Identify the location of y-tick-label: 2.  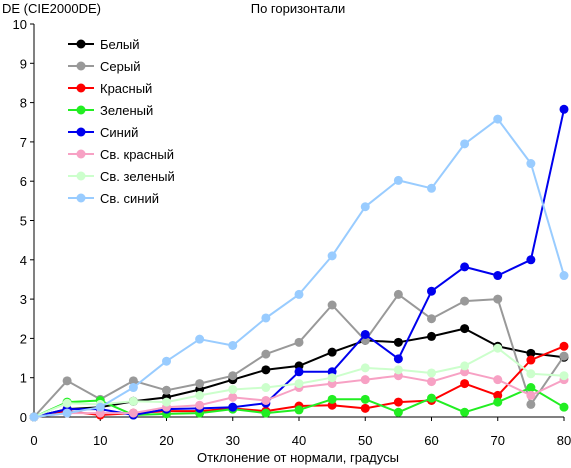
(23, 338).